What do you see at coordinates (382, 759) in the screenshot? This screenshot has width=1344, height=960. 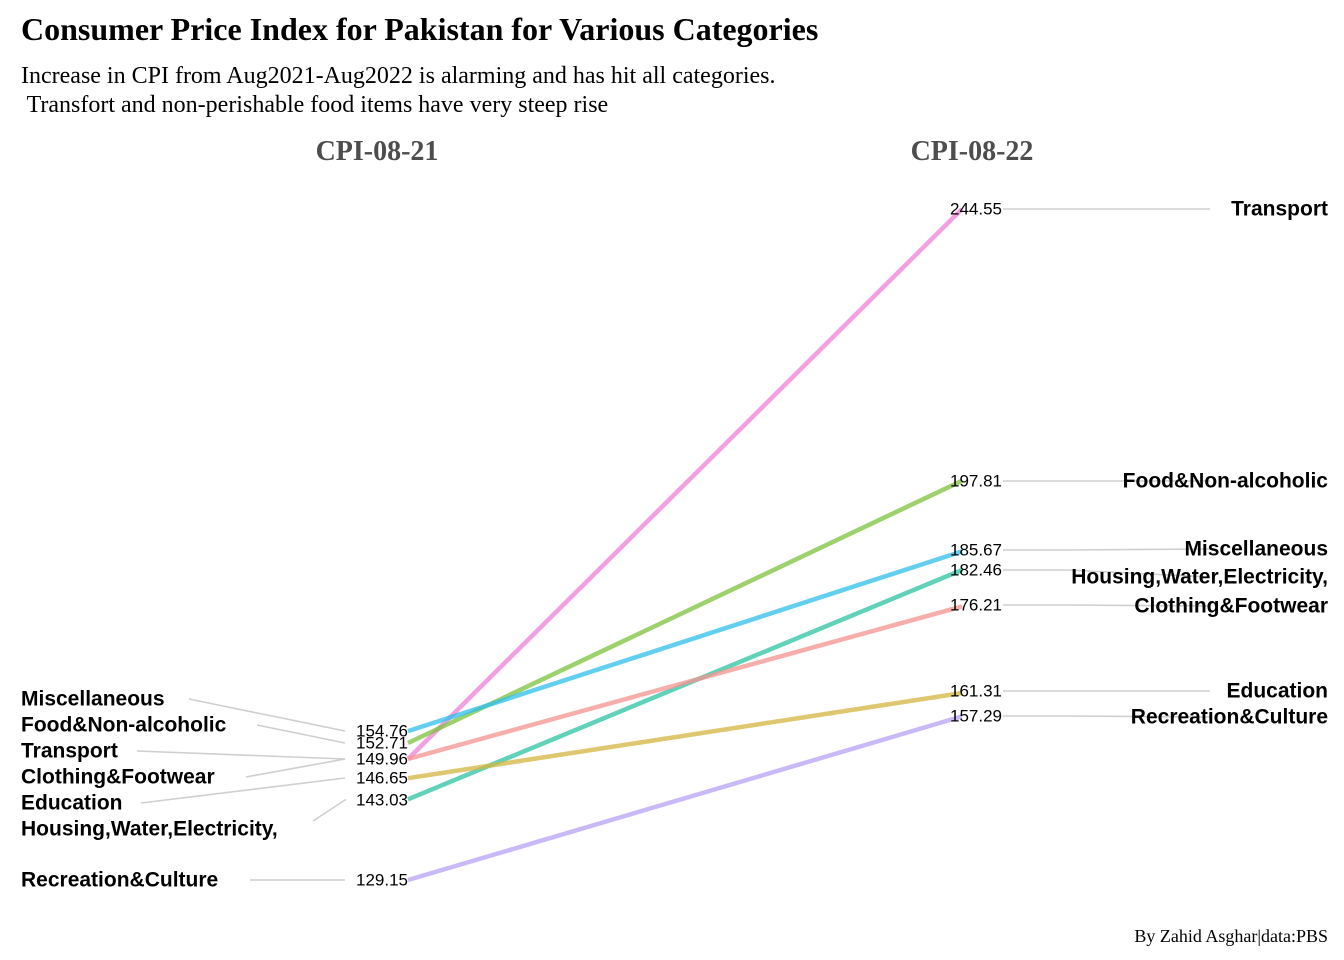 I see `value-label-left-2: 149.96` at bounding box center [382, 759].